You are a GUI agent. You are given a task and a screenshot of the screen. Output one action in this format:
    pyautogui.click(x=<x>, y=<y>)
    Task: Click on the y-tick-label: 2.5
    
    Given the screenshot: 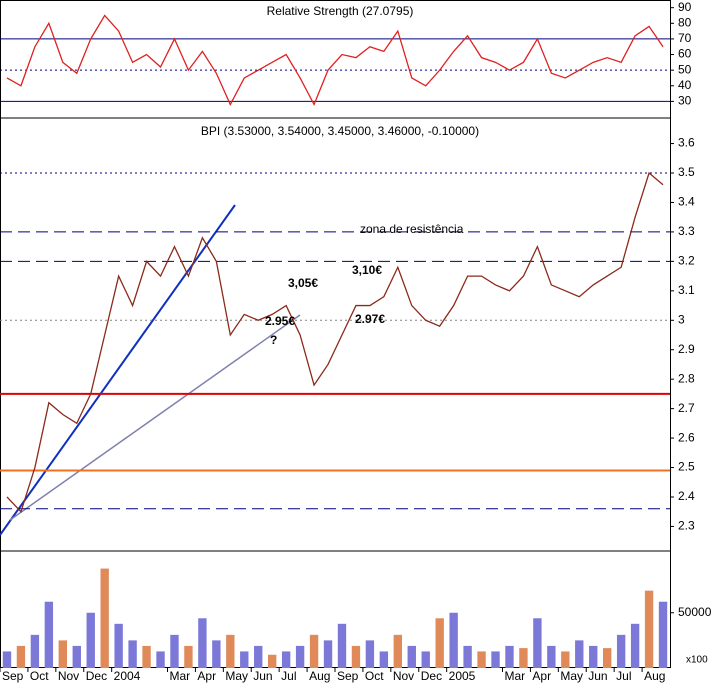 What is the action you would take?
    pyautogui.click(x=686, y=467)
    